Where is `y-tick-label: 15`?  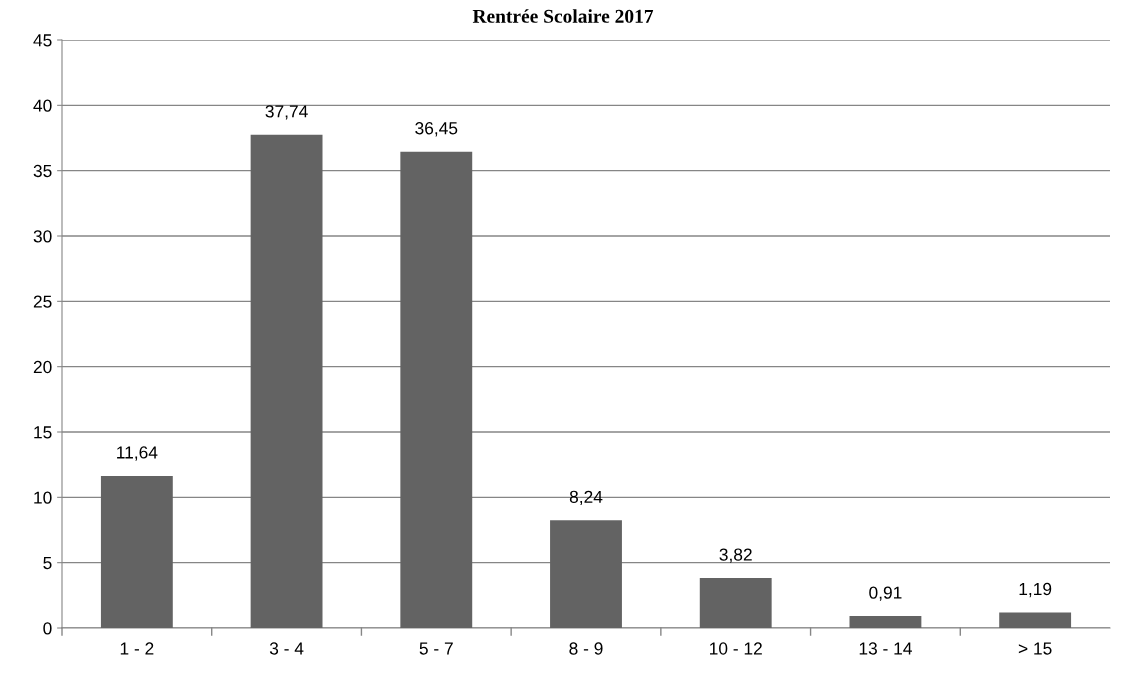
y-tick-label: 15 is located at coordinates (43, 432).